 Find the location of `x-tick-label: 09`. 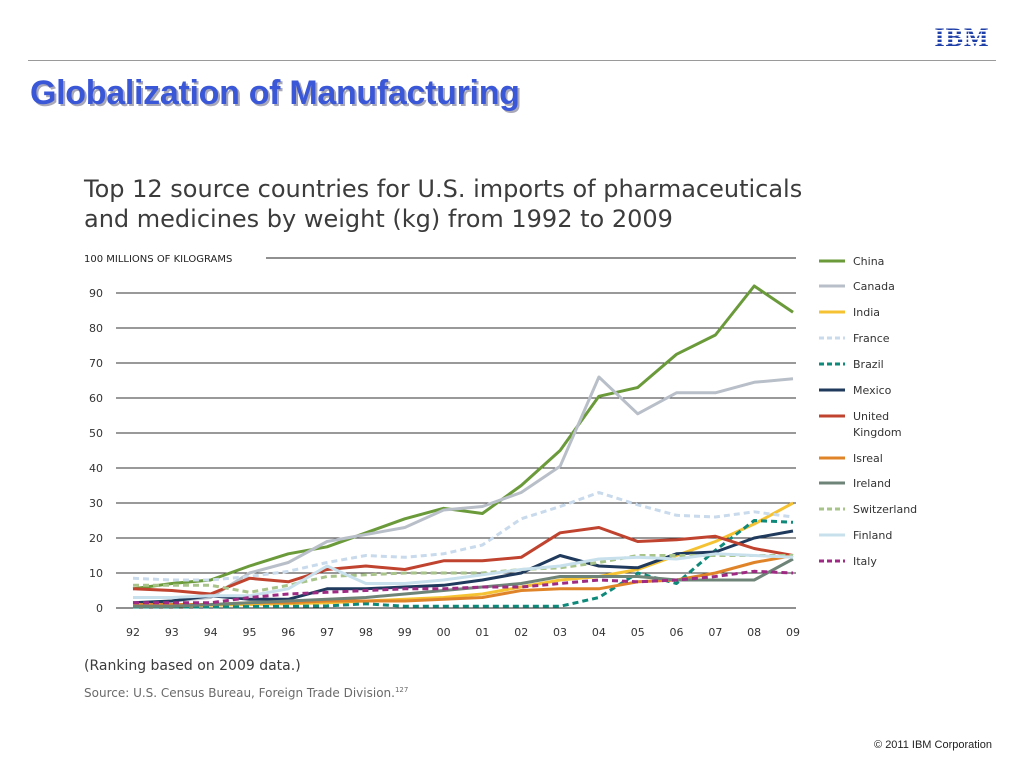

x-tick-label: 09 is located at coordinates (793, 632).